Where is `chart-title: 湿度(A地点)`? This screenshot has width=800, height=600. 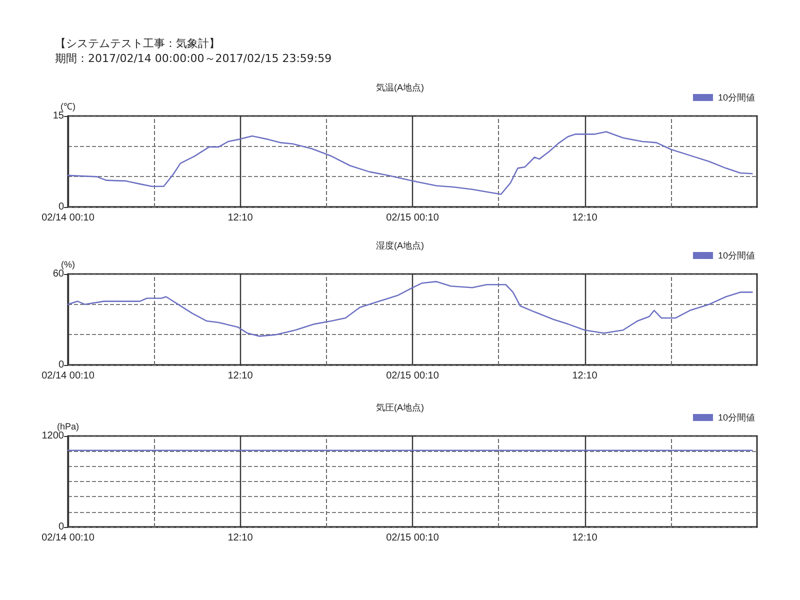 chart-title: 湿度(A地点) is located at coordinates (400, 245).